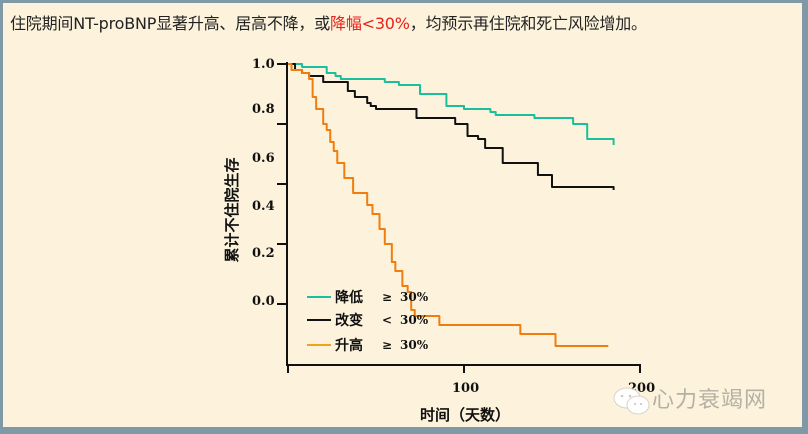 This screenshot has width=808, height=434. What do you see at coordinates (263, 301) in the screenshot?
I see `y-tick-0.0: 0.0` at bounding box center [263, 301].